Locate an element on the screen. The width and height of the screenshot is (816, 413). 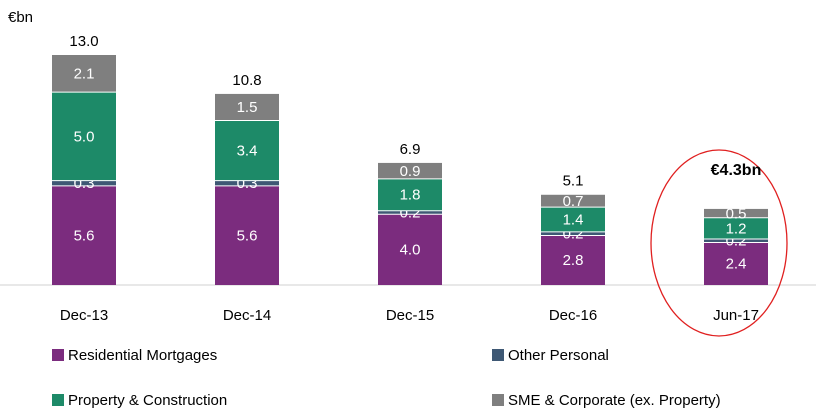
total-label: 13.0 is located at coordinates (83, 41).